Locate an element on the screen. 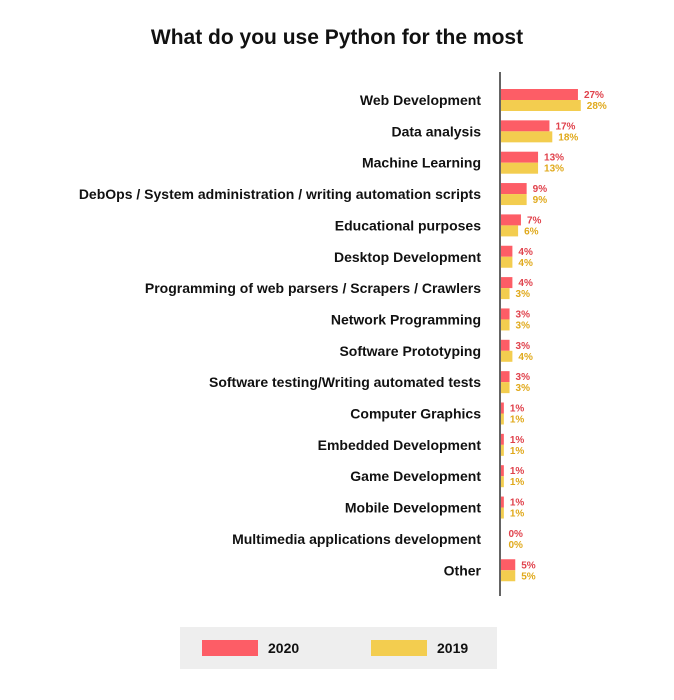  value-label-2020: 5% is located at coordinates (528, 565).